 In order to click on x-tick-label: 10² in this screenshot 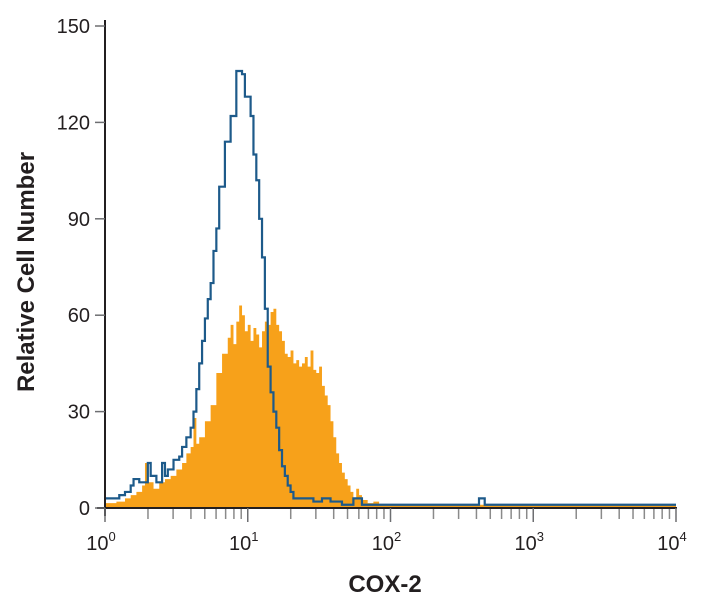, I will do `click(386, 542)`.